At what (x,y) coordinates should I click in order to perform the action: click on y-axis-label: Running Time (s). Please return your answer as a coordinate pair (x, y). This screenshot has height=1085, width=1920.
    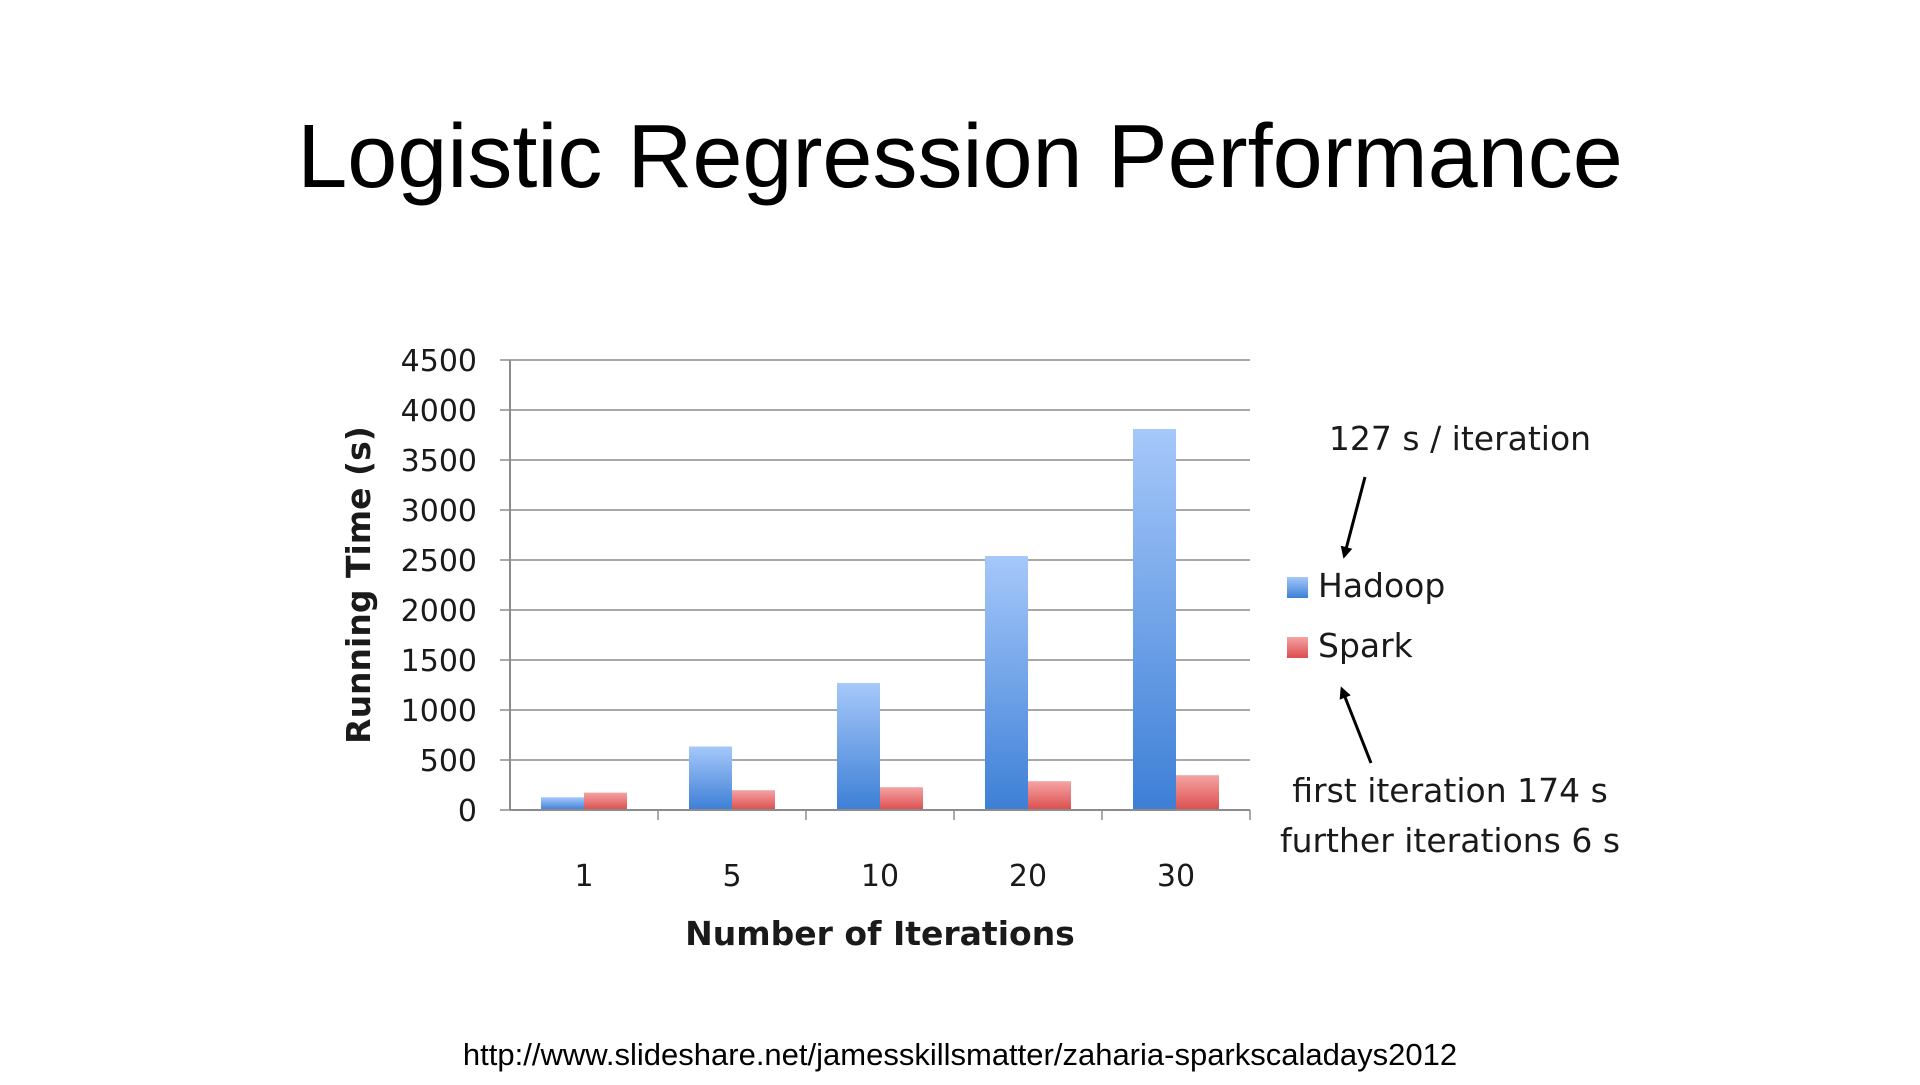
    Looking at the image, I should click on (358, 585).